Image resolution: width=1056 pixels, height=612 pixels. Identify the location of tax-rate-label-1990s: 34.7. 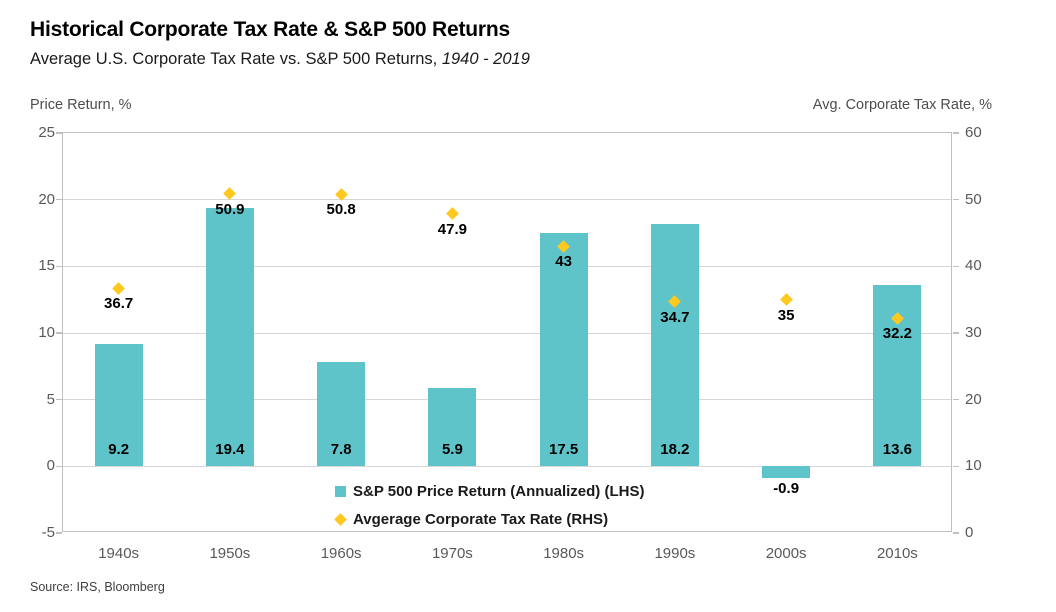
(675, 317).